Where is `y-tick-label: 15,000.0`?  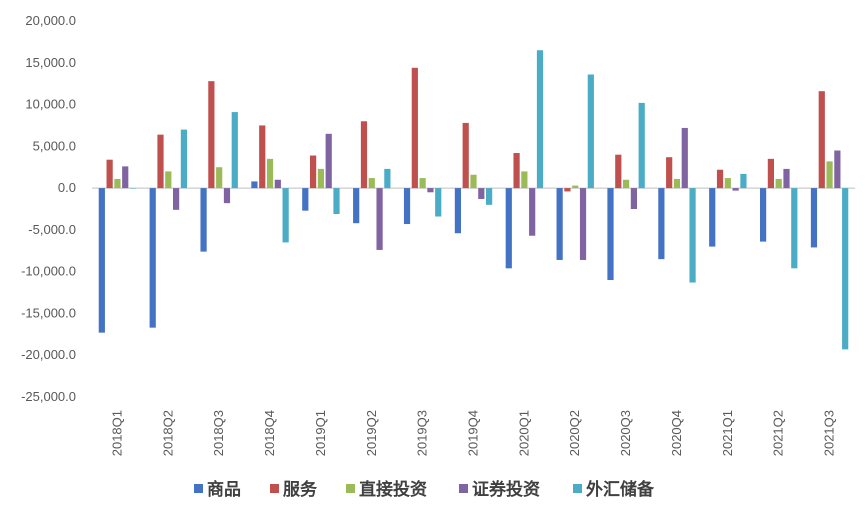 y-tick-label: 15,000.0 is located at coordinates (50, 62).